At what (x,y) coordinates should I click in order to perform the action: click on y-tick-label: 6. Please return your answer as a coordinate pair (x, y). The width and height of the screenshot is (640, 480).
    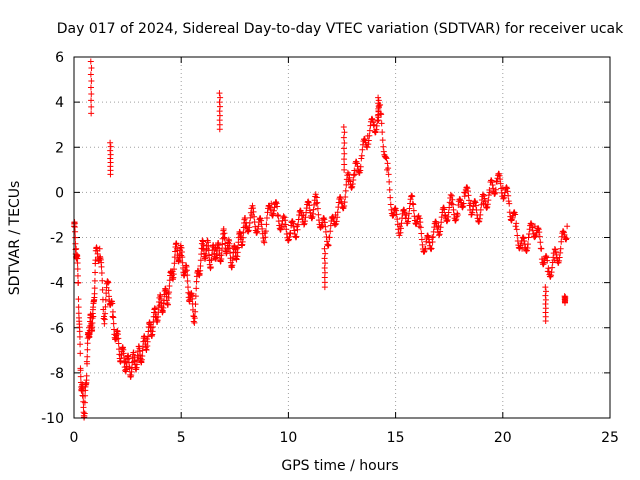
    Looking at the image, I should click on (59, 58).